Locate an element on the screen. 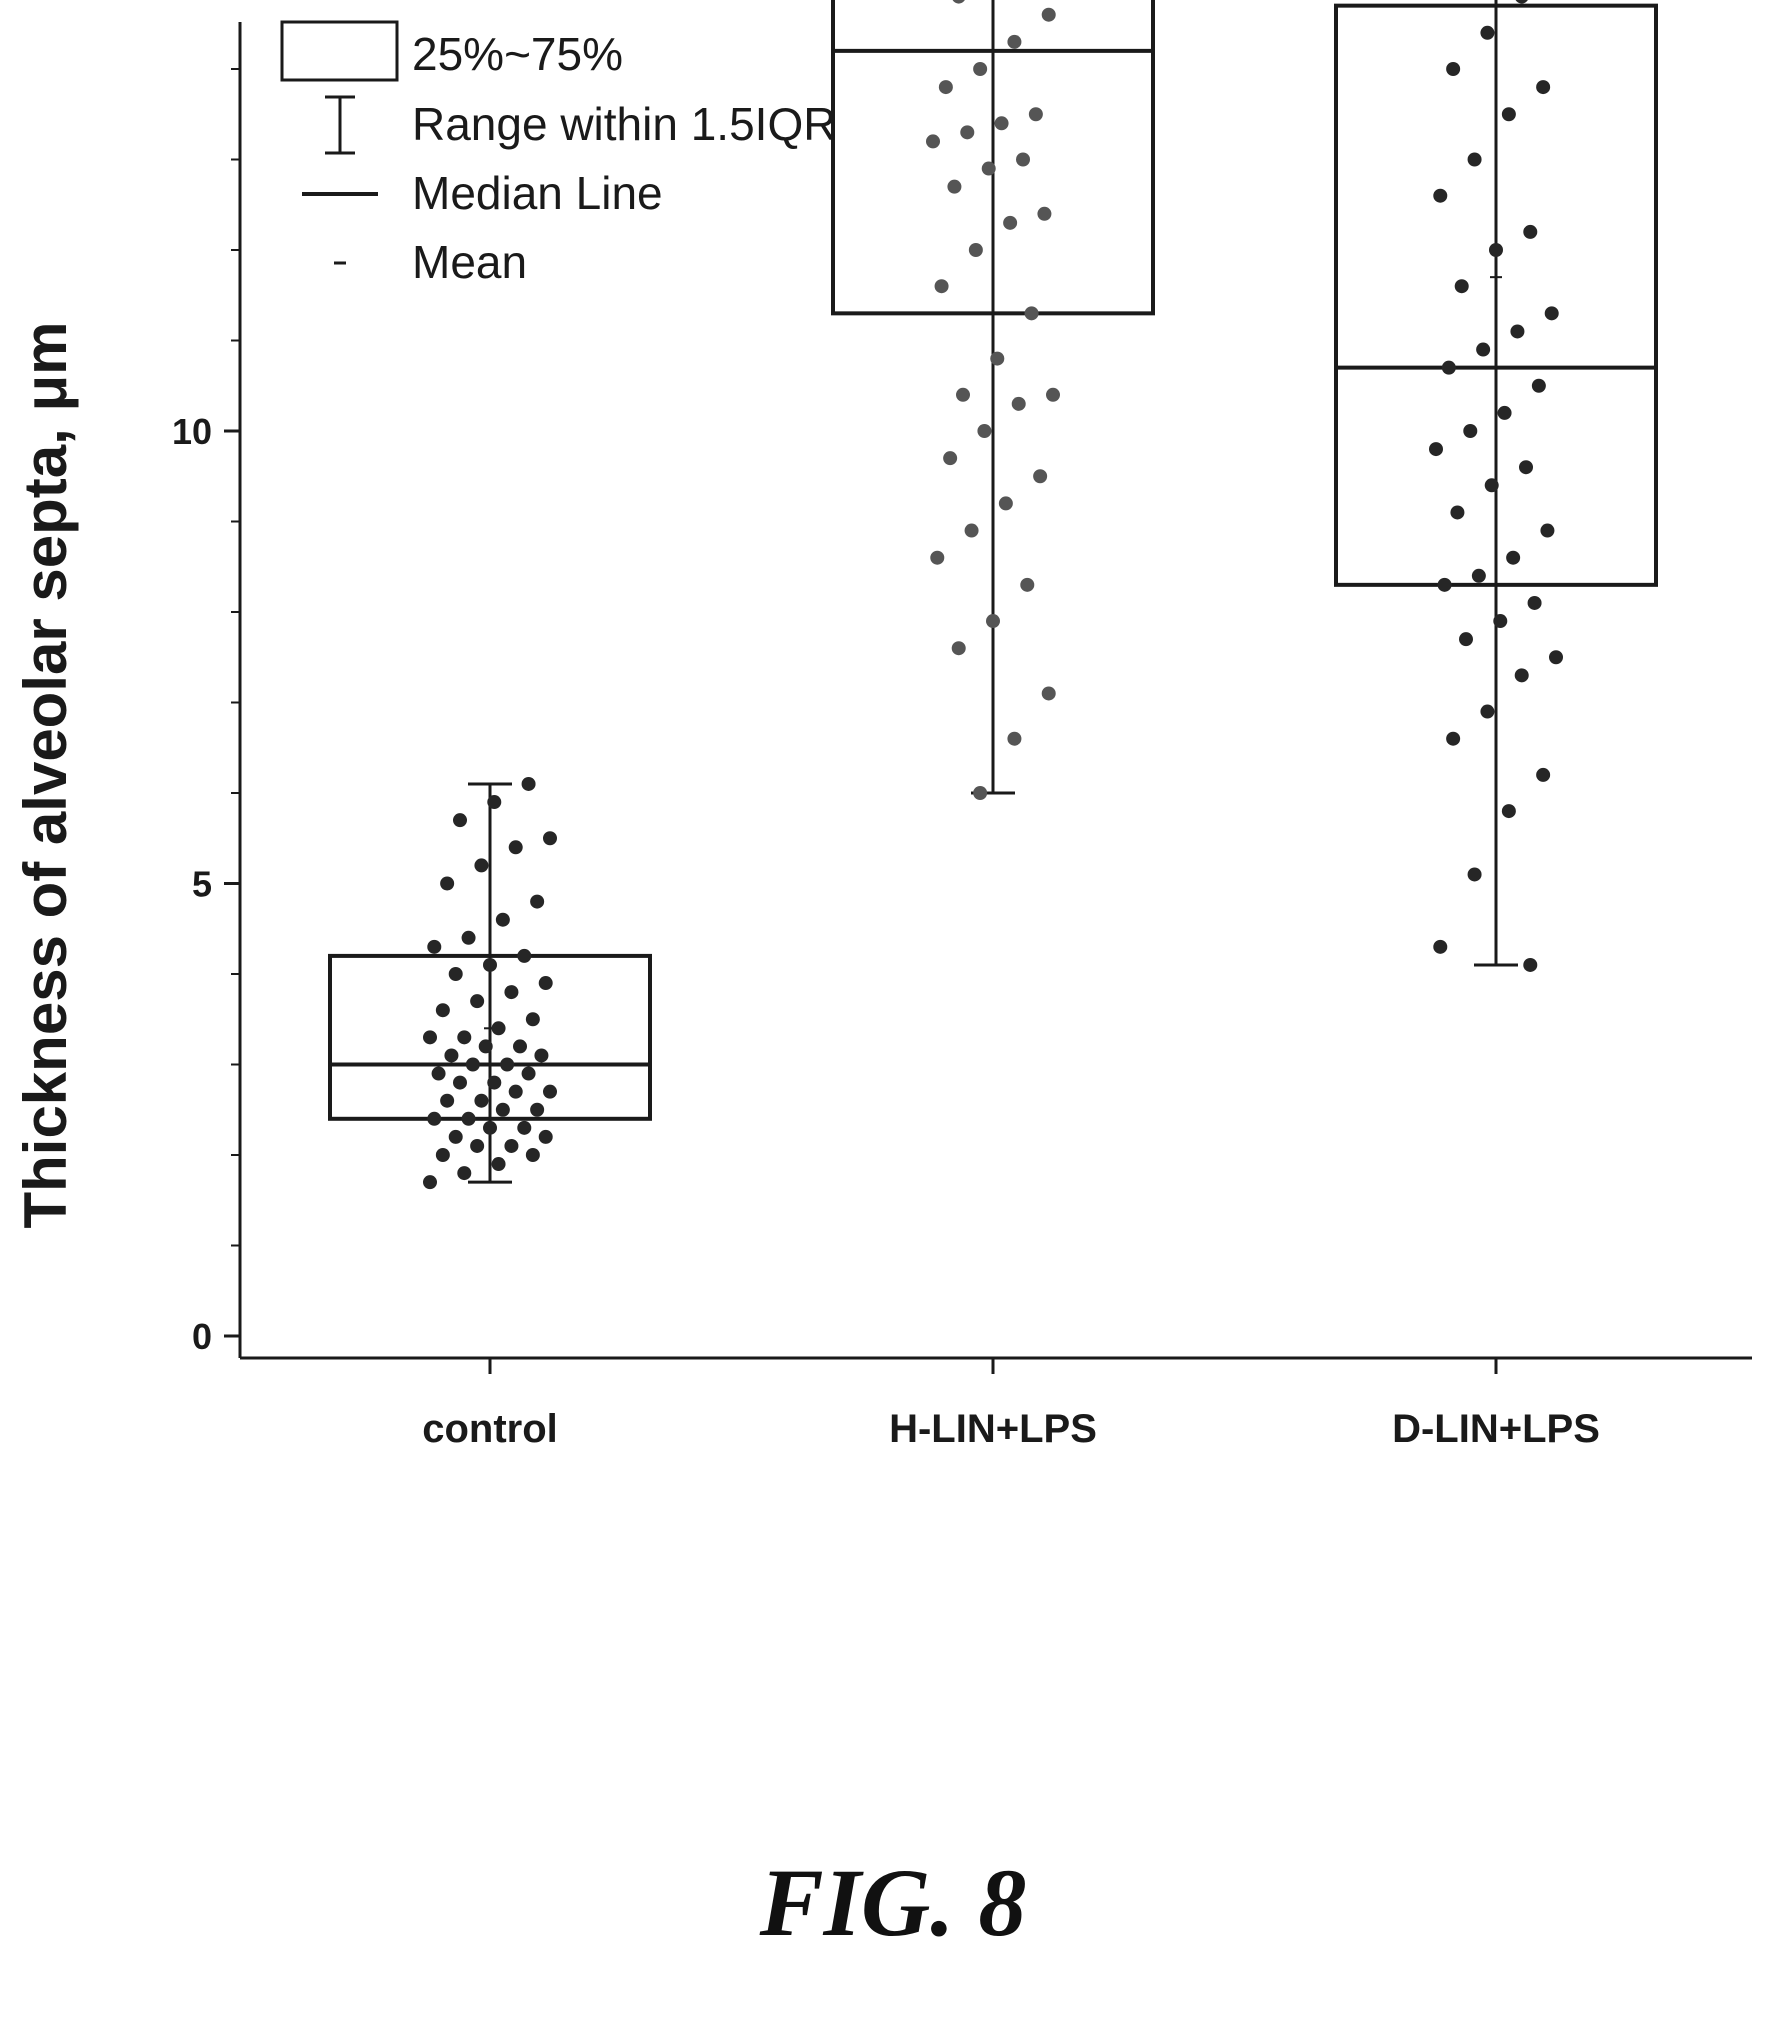 This screenshot has width=1776, height=2022. y-tick-label: 5 is located at coordinates (202, 884).